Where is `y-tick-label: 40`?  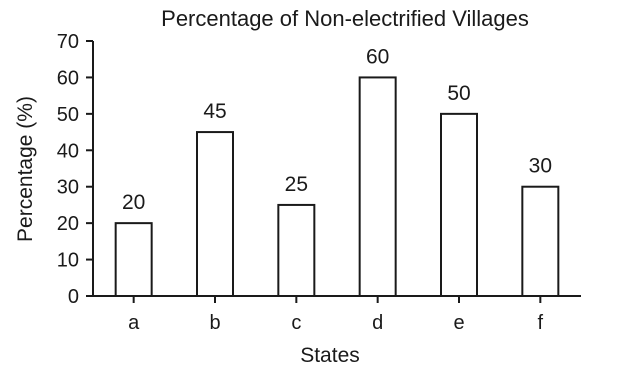
y-tick-label: 40 is located at coordinates (68, 151).